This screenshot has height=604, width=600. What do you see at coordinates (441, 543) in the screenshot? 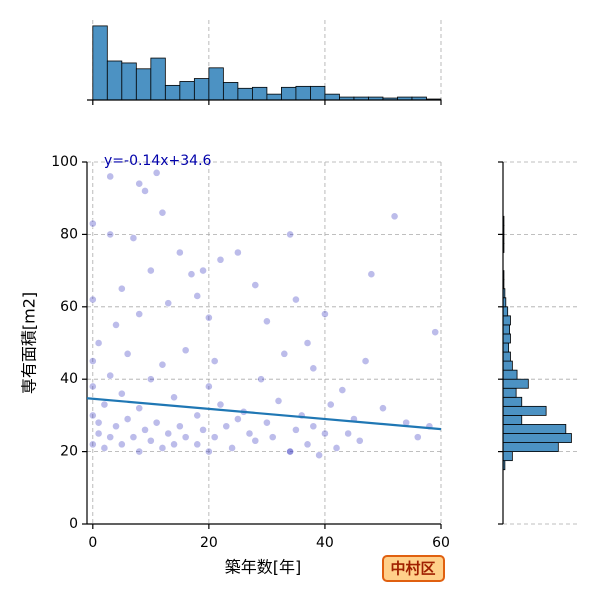
I see `x-tick-label: 60` at bounding box center [441, 543].